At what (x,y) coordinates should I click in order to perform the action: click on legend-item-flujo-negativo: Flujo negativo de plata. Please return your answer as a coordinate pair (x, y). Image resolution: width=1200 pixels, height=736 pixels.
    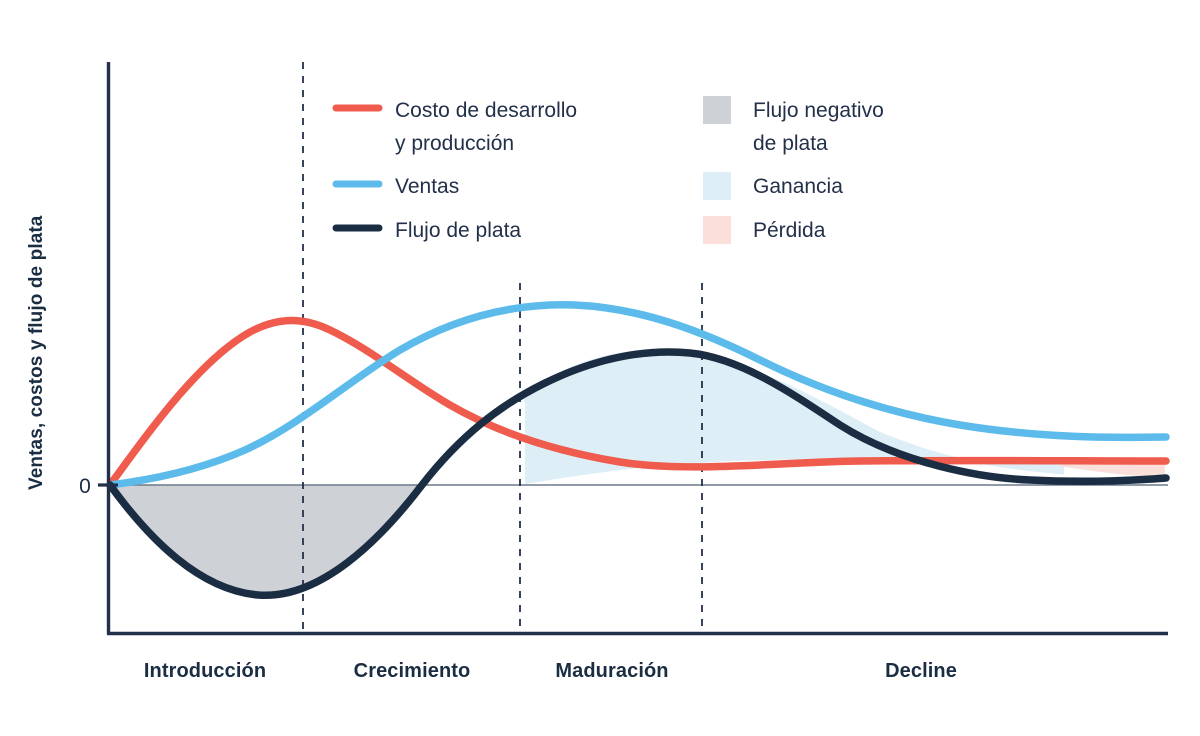
    Looking at the image, I should click on (793, 125).